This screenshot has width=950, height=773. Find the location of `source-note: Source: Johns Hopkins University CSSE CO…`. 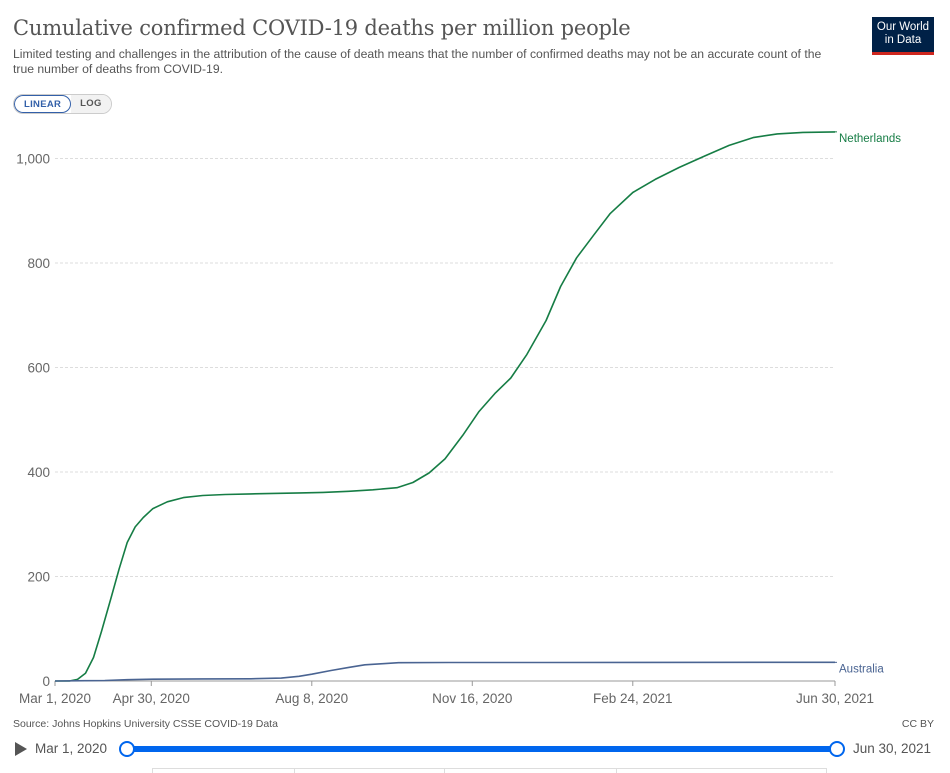

source-note: Source: Johns Hopkins University CSSE CO… is located at coordinates (145, 724).